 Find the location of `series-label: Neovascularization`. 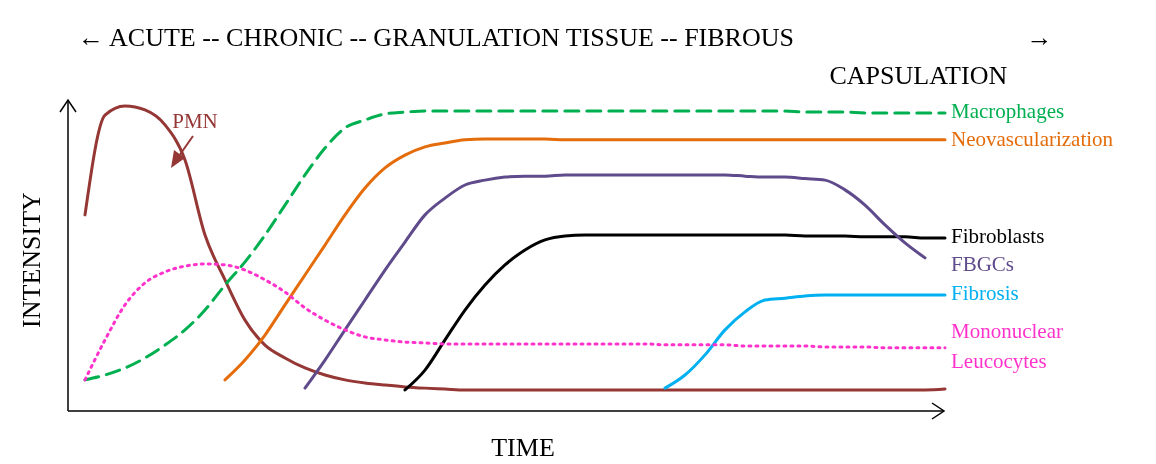

series-label: Neovascularization is located at coordinates (1032, 138).